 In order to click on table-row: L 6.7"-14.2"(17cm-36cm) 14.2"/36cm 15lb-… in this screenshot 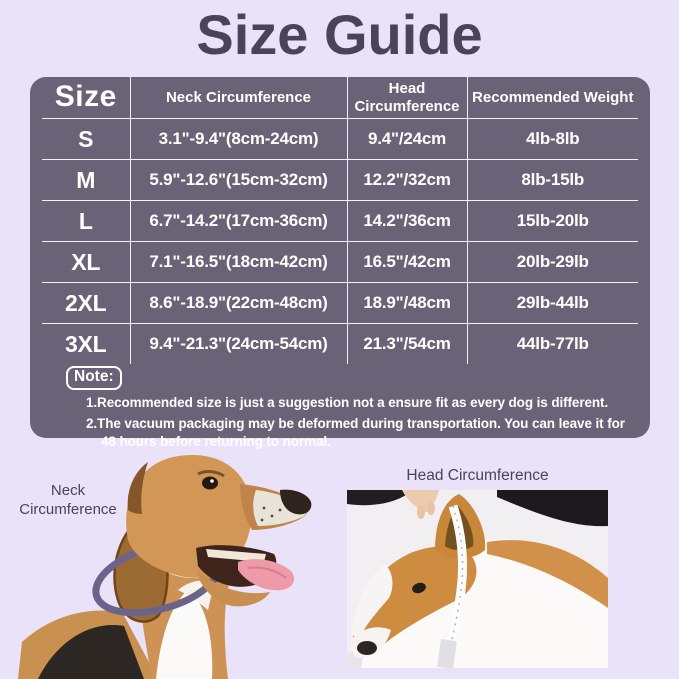, I will do `click(340, 221)`.